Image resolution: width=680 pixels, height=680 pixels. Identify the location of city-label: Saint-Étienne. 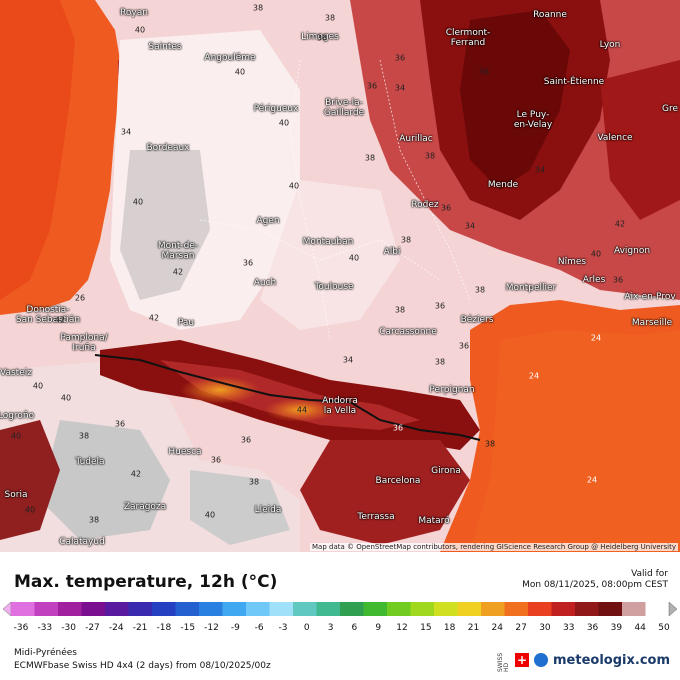
(574, 82).